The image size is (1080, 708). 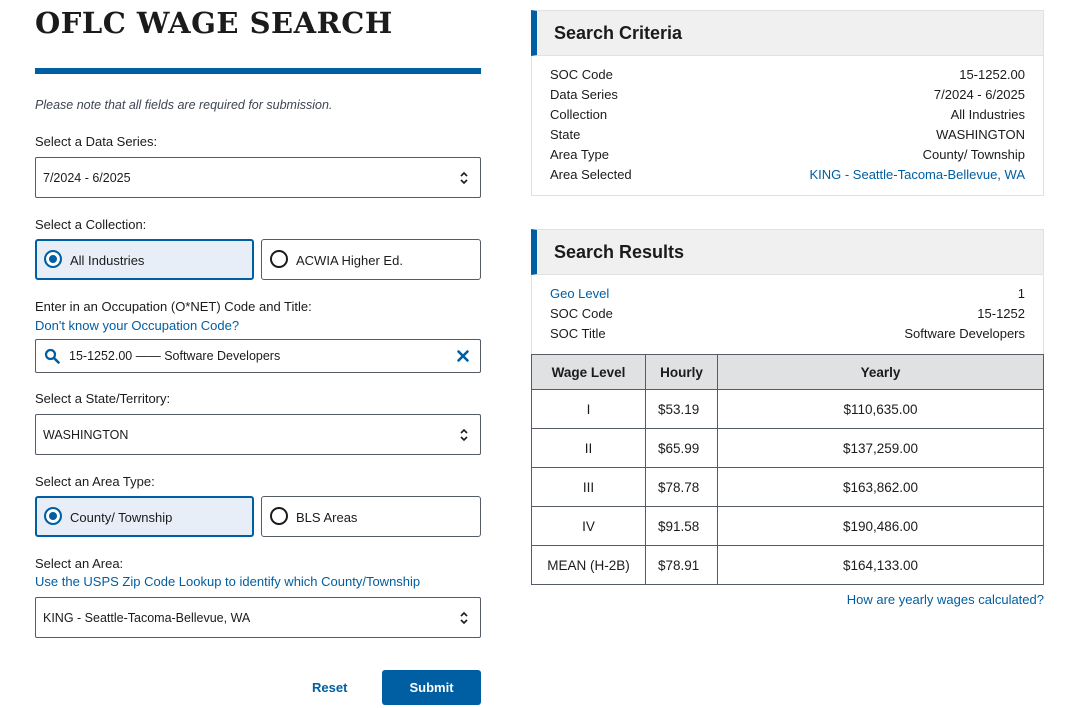 What do you see at coordinates (880, 448) in the screenshot?
I see `yearly-cell: $137,259.00` at bounding box center [880, 448].